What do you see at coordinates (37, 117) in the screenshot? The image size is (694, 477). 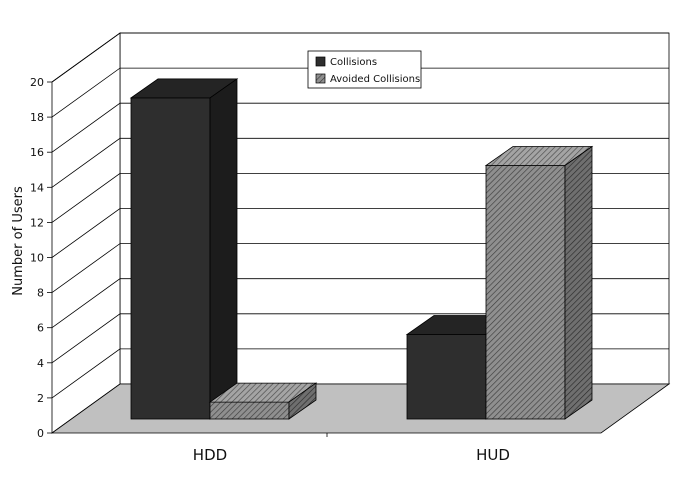 I see `y-tick-label: 18` at bounding box center [37, 117].